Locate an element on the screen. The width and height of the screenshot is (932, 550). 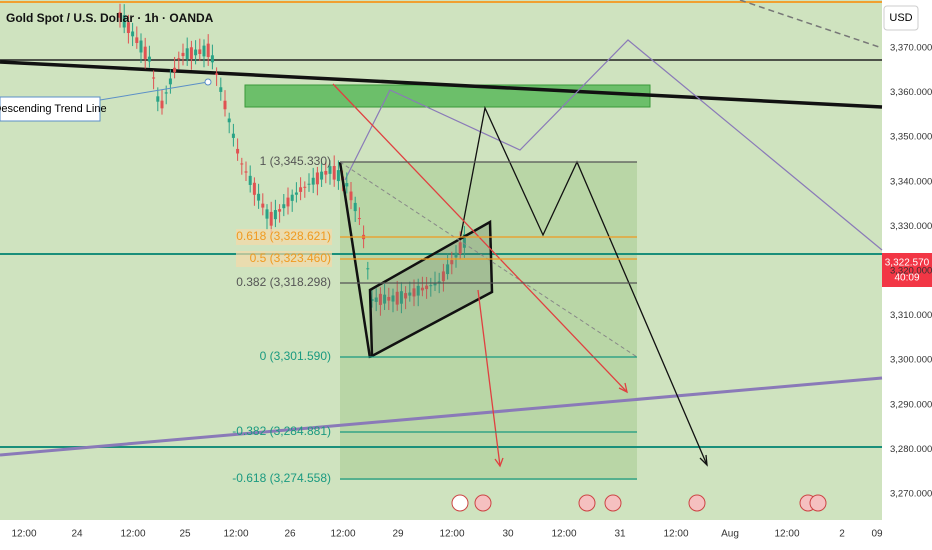
time-tick-label: 25 is located at coordinates (185, 534).